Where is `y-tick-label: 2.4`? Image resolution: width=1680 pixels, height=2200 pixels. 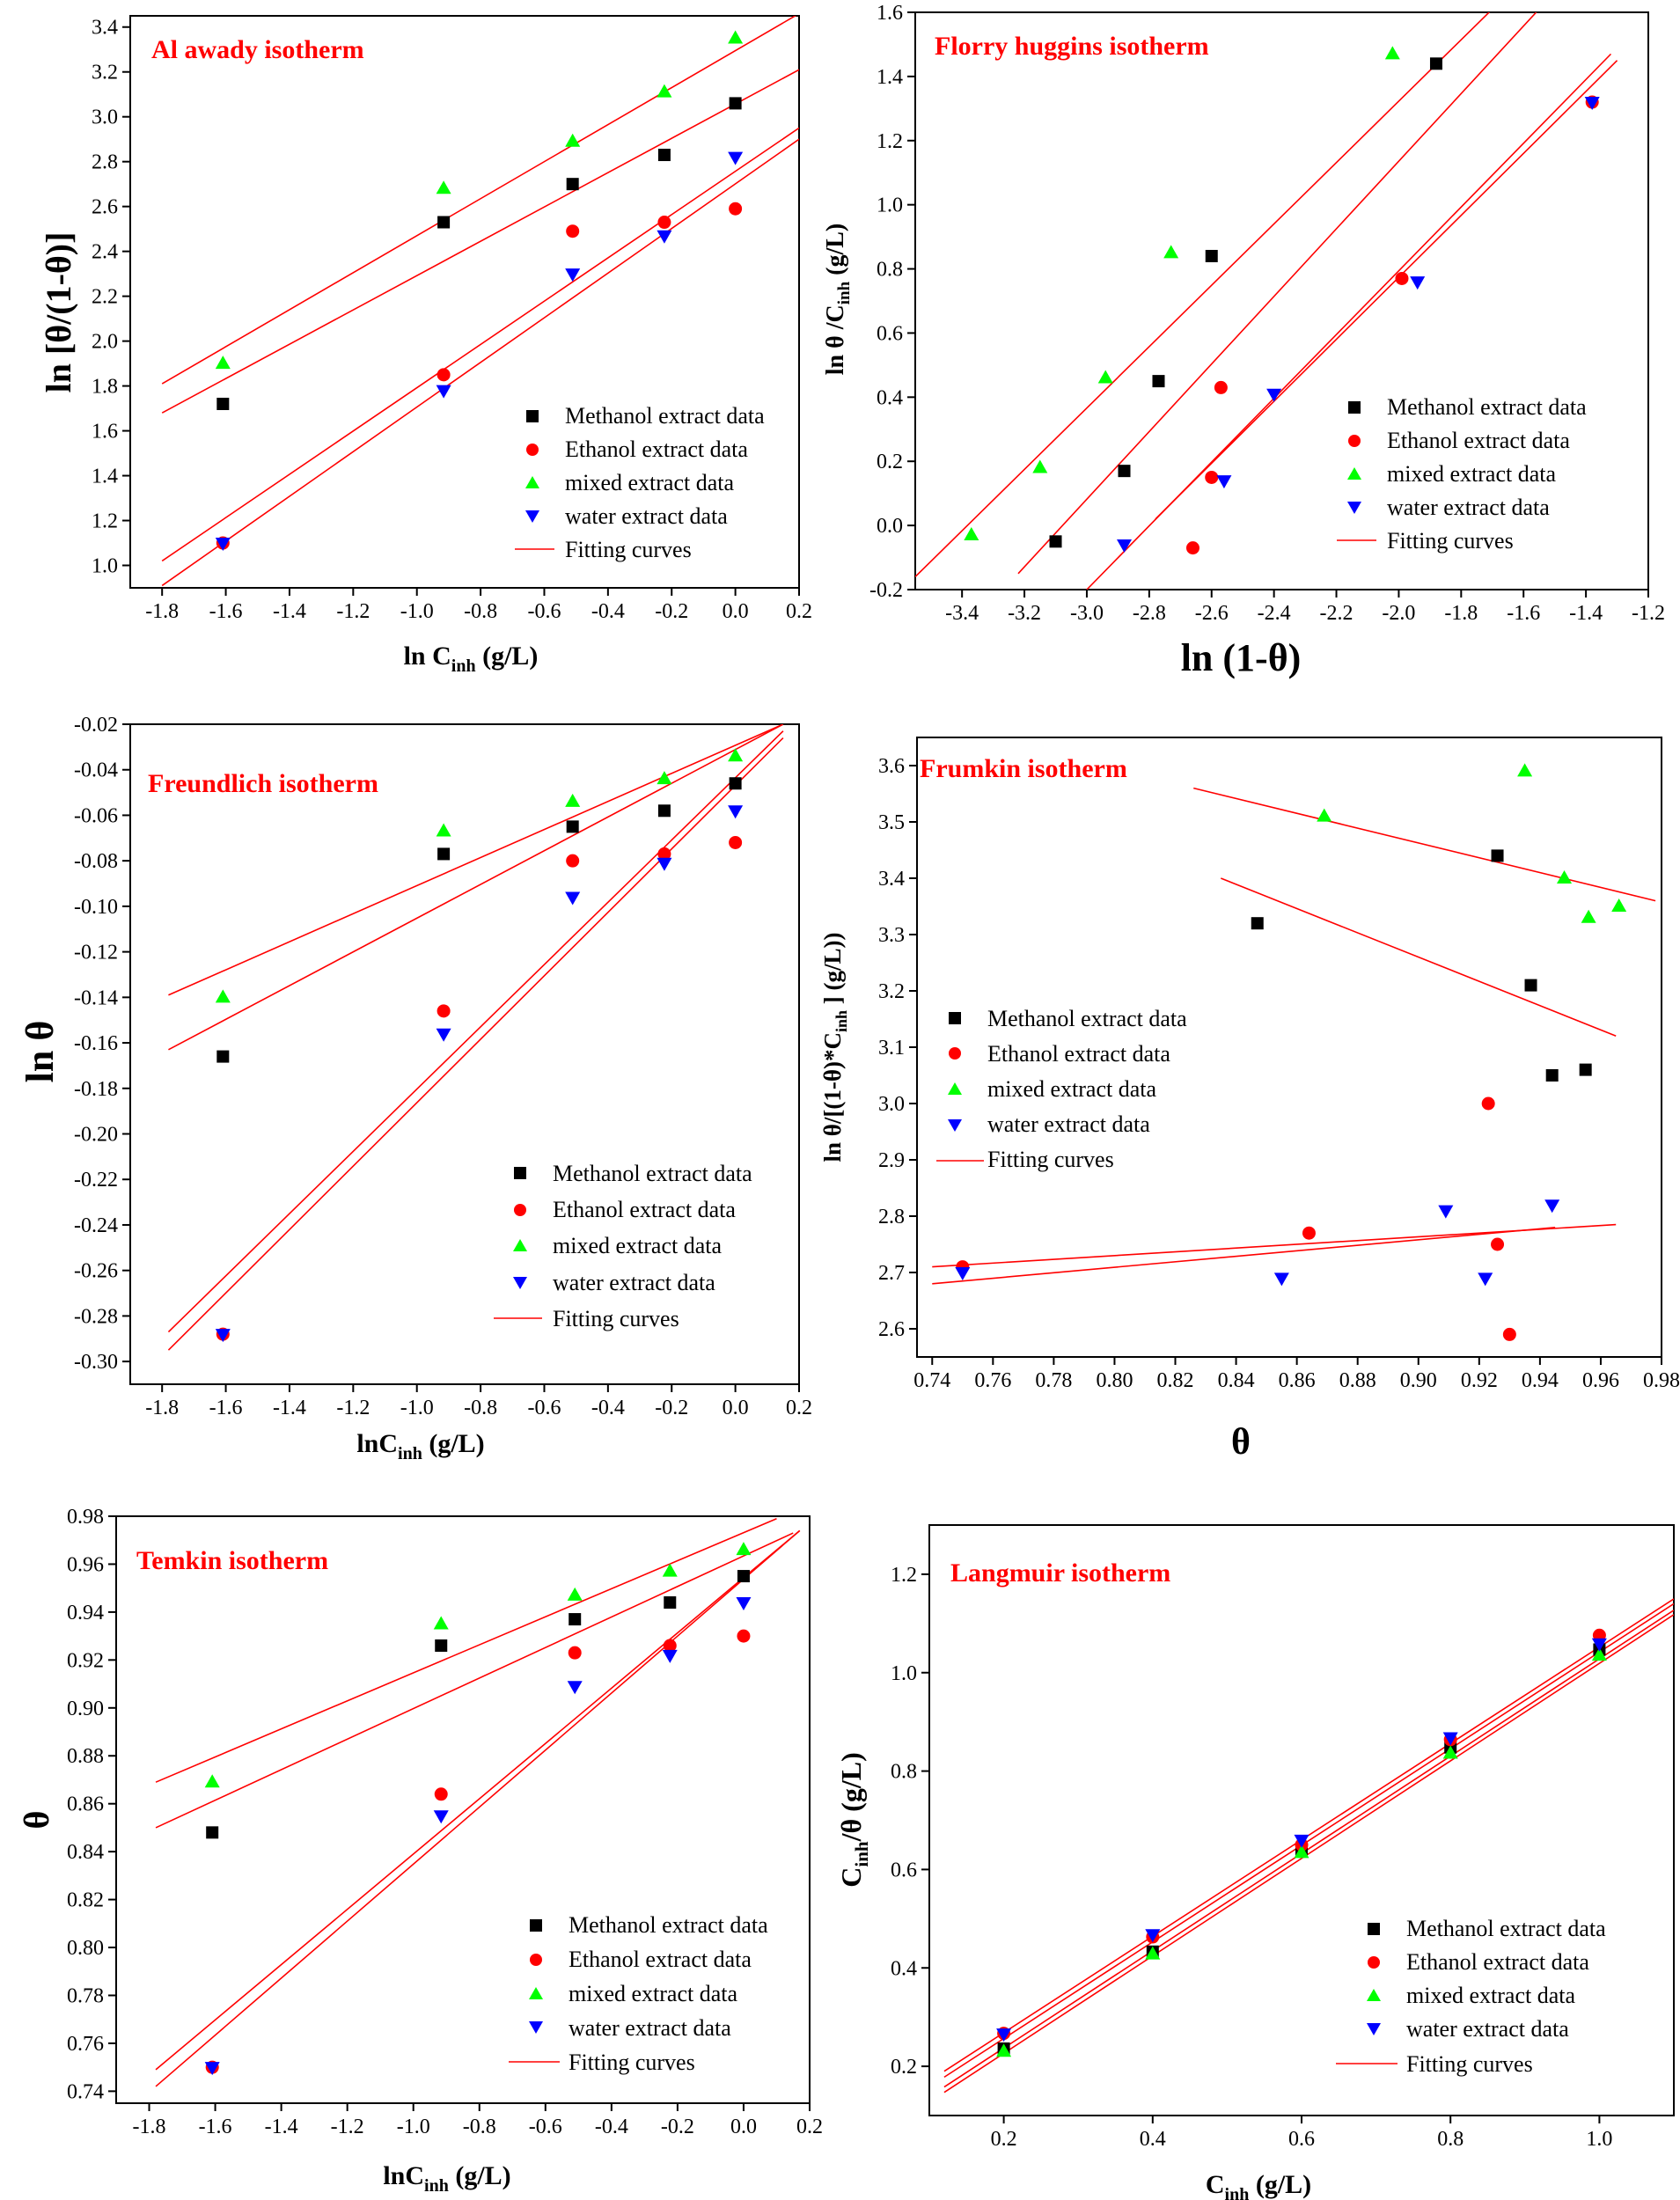 y-tick-label: 2.4 is located at coordinates (105, 252).